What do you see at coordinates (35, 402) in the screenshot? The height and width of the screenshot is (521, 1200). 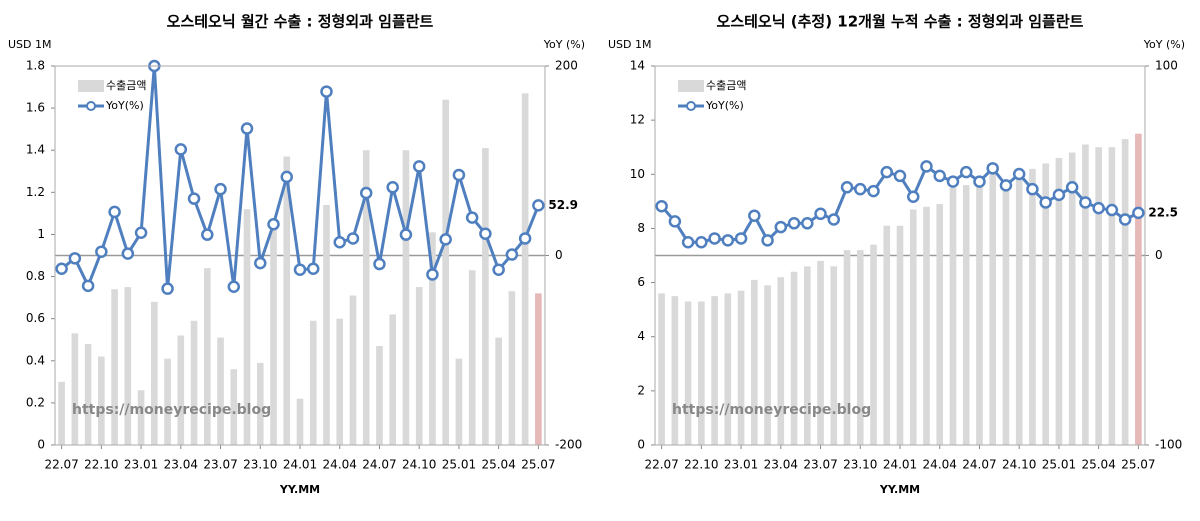 I see `y-tick-label: 0.2` at bounding box center [35, 402].